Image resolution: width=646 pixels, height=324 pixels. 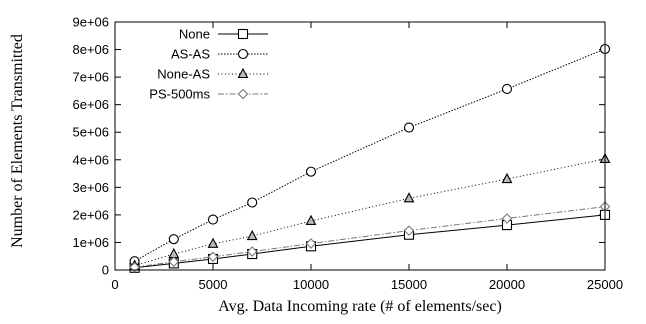 I want to click on y-tick-label: 4e+06, so click(x=90, y=159).